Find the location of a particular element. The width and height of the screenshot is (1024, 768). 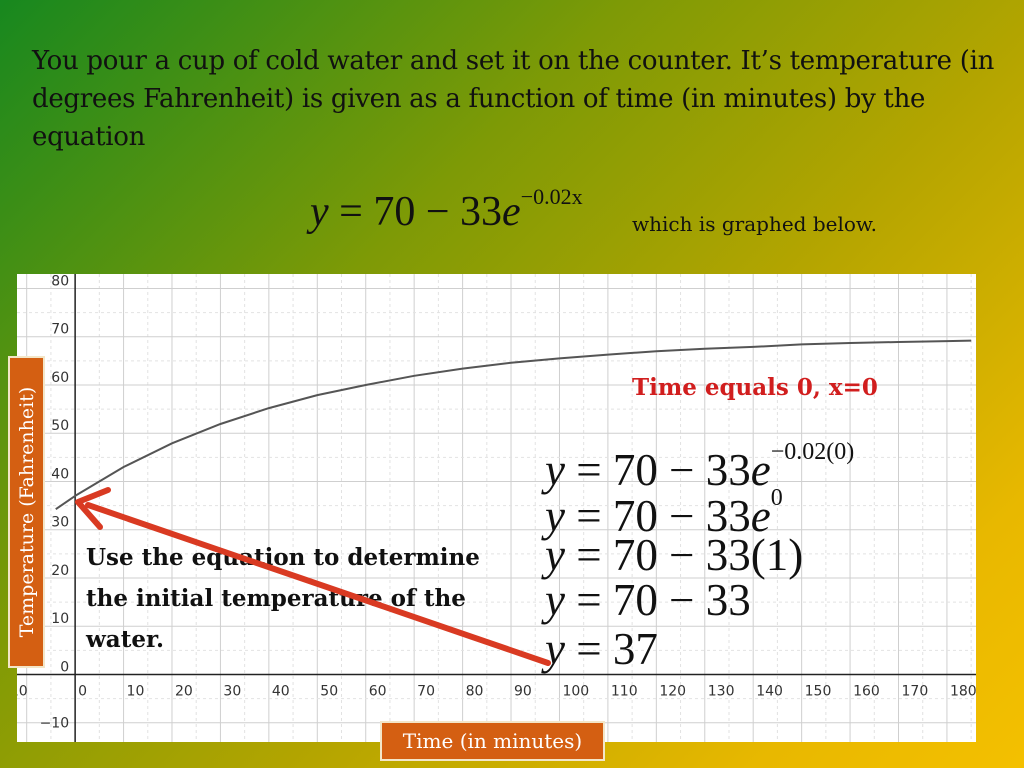

solution-step-2: y = 70 − 33e0 is located at coordinates (664, 513).